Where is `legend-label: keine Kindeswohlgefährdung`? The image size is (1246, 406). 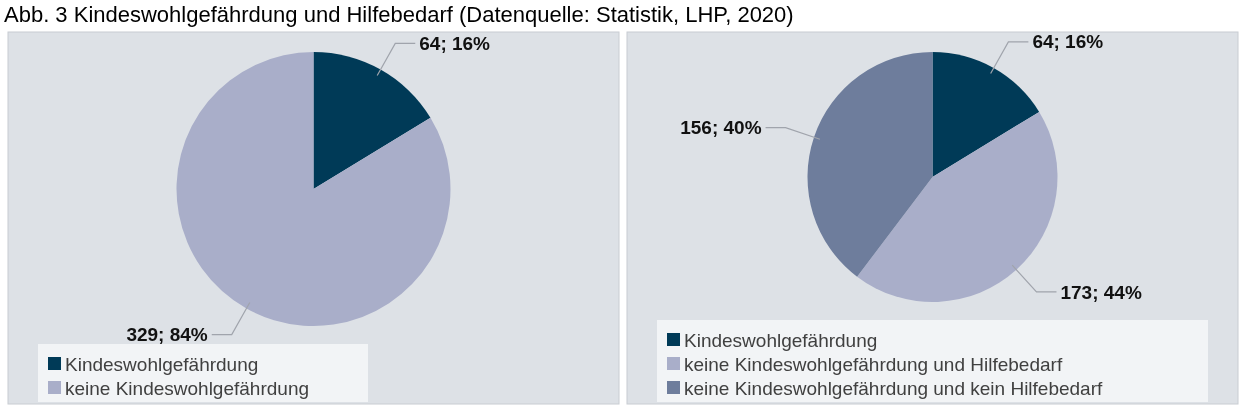
legend-label: keine Kindeswohlgefährdung is located at coordinates (187, 388).